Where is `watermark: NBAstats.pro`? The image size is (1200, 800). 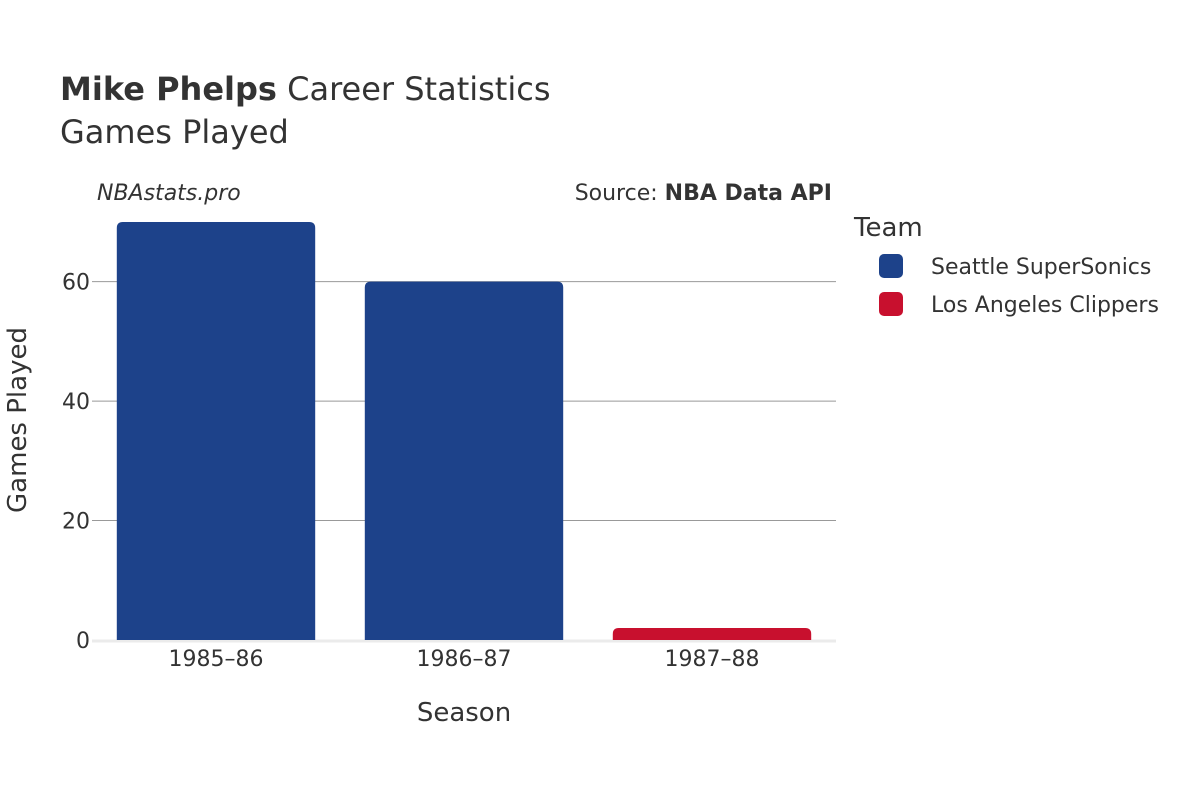
watermark: NBAstats.pro is located at coordinates (169, 193).